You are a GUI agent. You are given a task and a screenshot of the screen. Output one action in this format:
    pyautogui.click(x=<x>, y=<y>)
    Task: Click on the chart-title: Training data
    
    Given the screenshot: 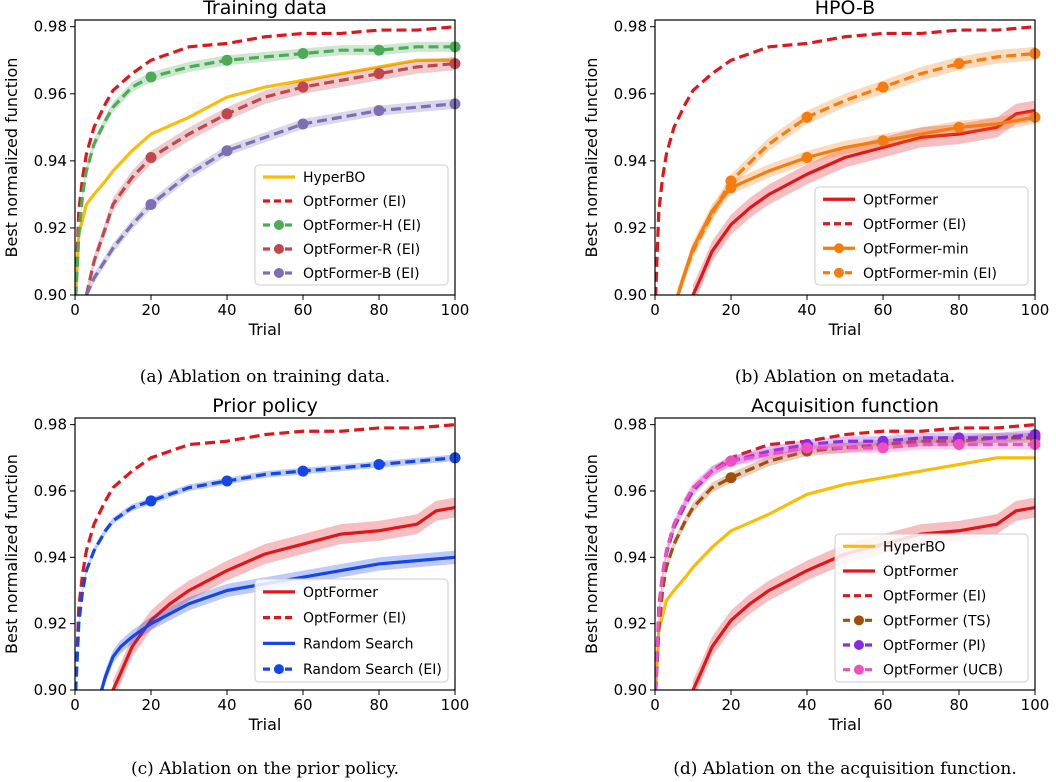 What is the action you would take?
    pyautogui.click(x=264, y=9)
    